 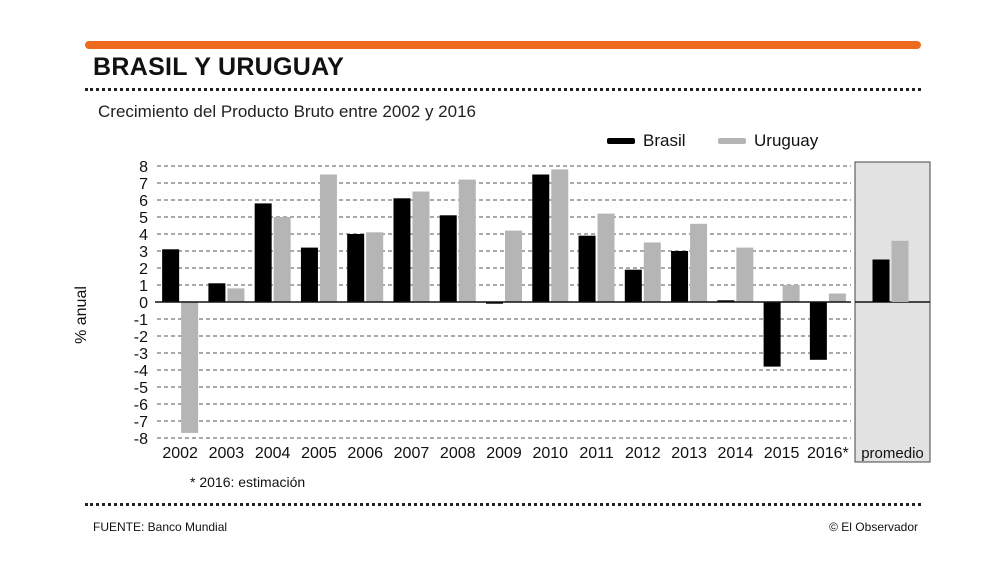 I want to click on y-tick-label: 0, so click(x=143, y=303).